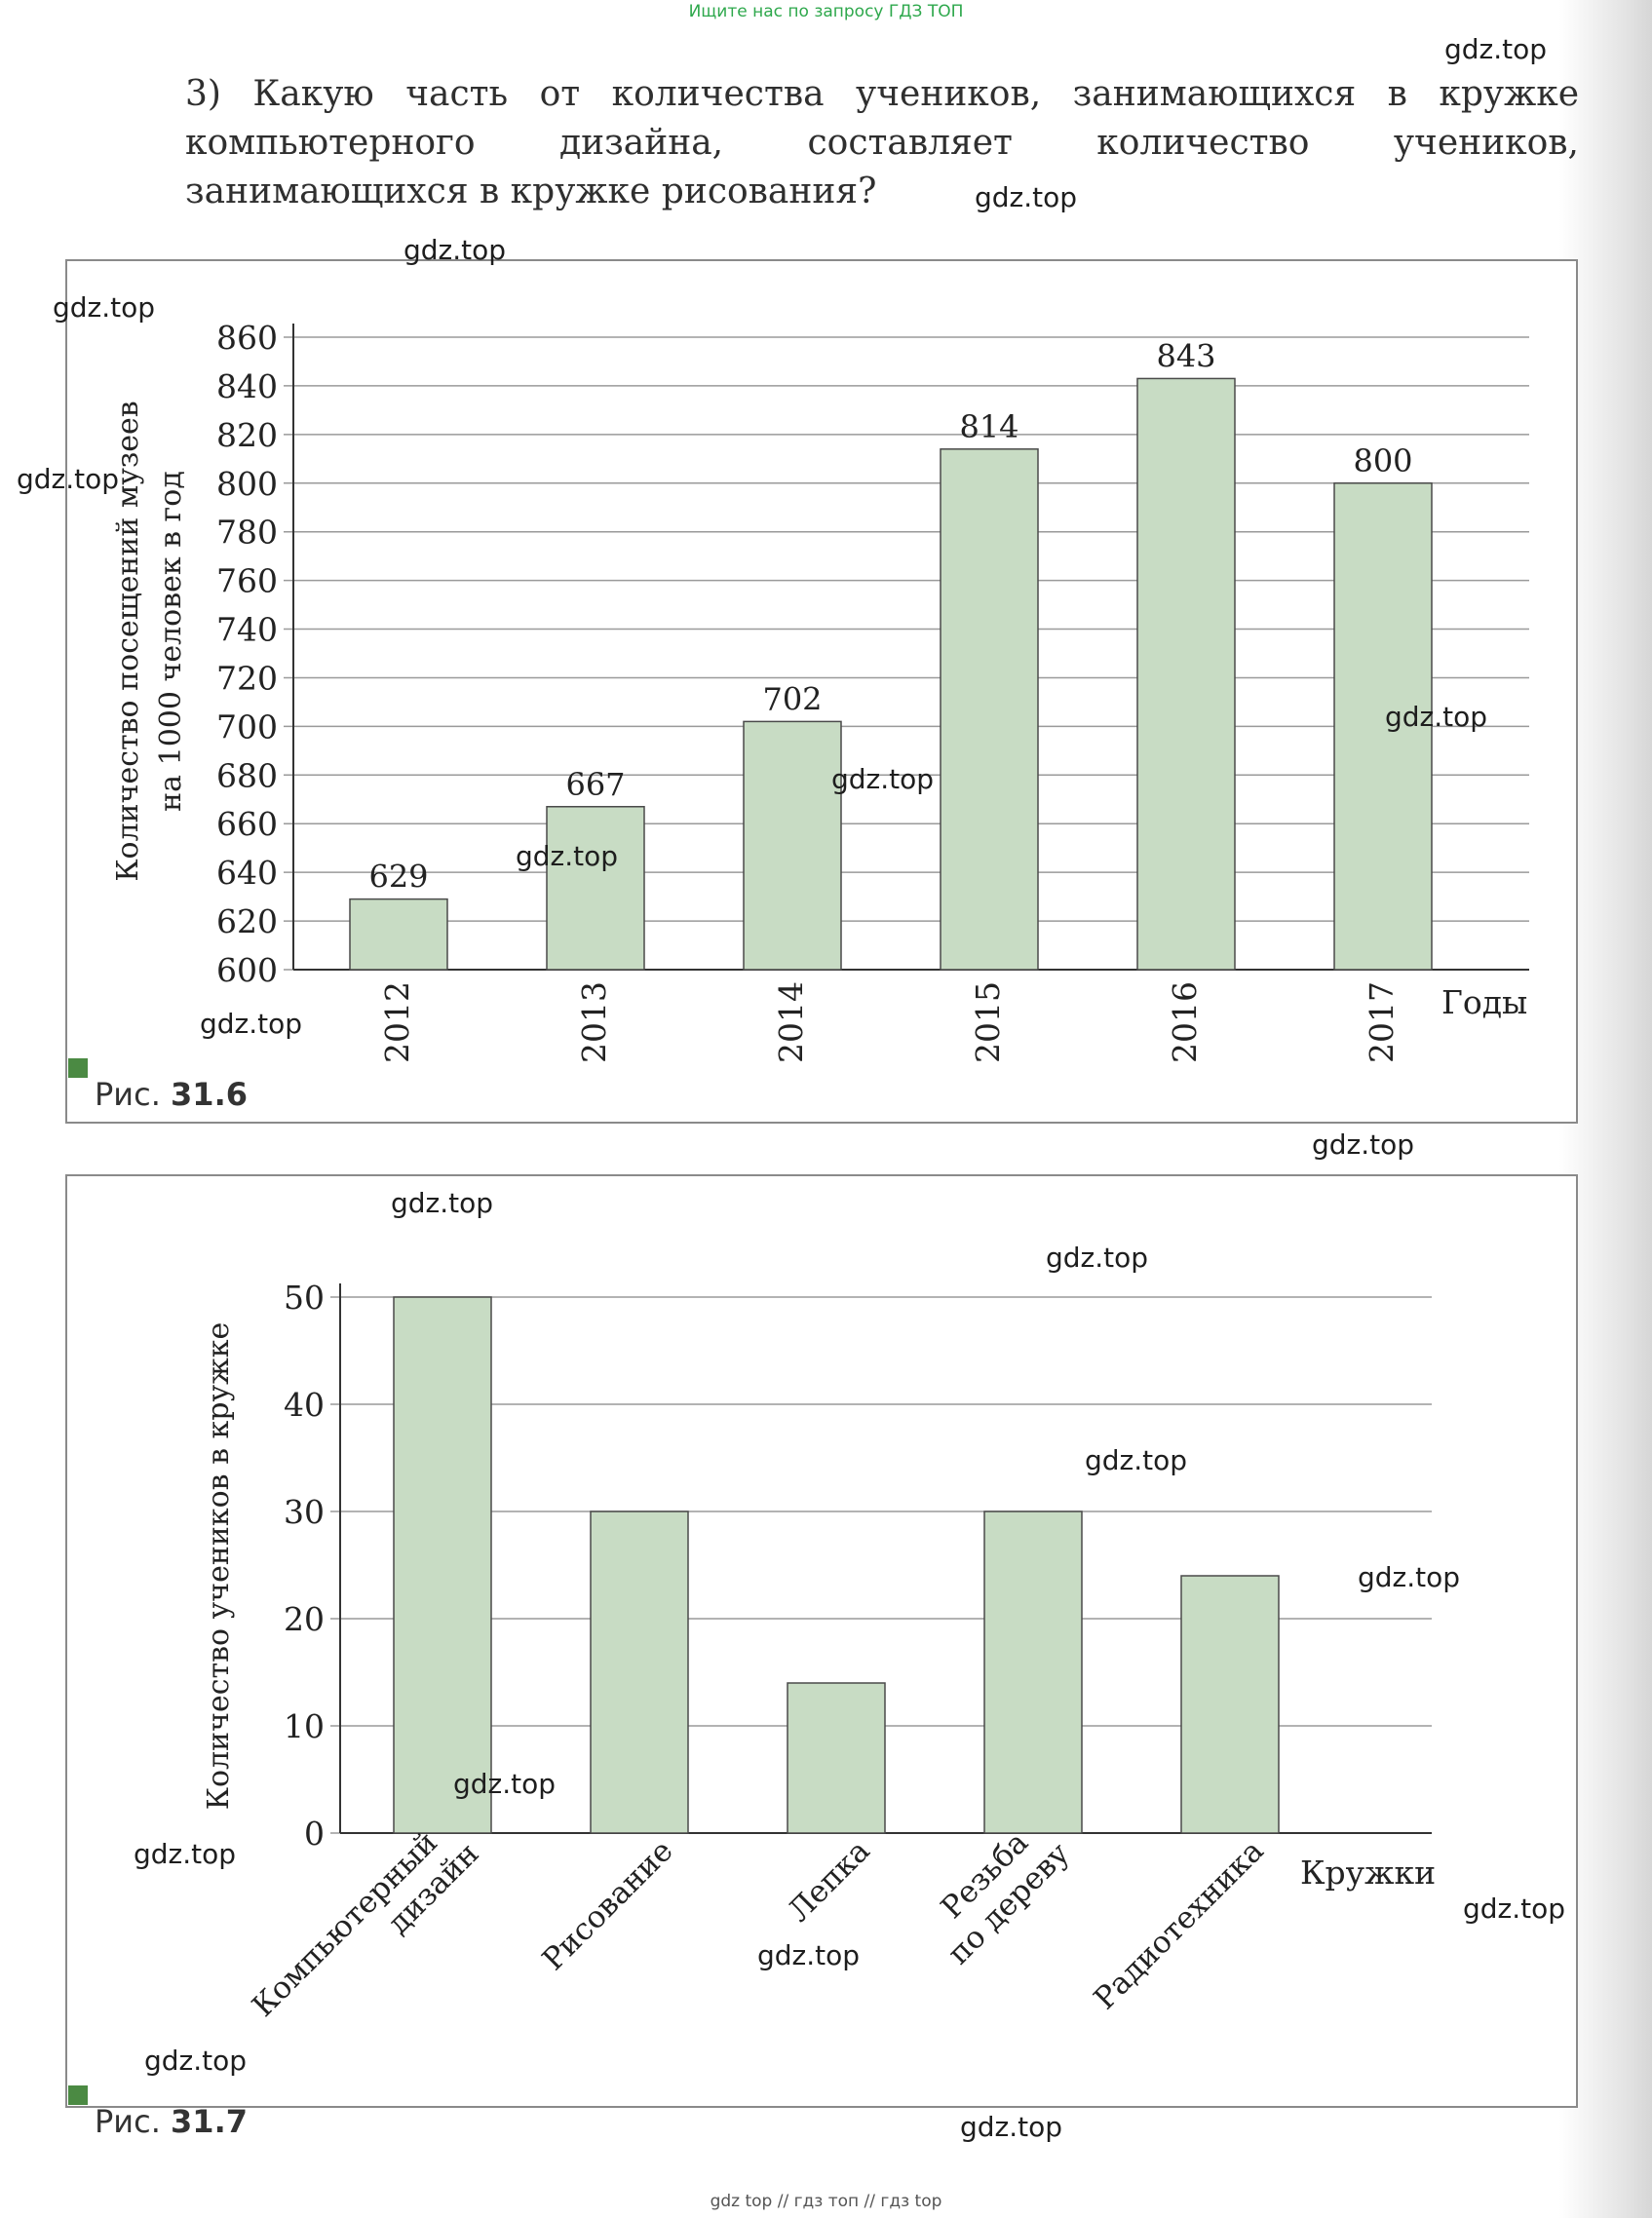  I want to click on y-tick-label: 0, so click(314, 1834).